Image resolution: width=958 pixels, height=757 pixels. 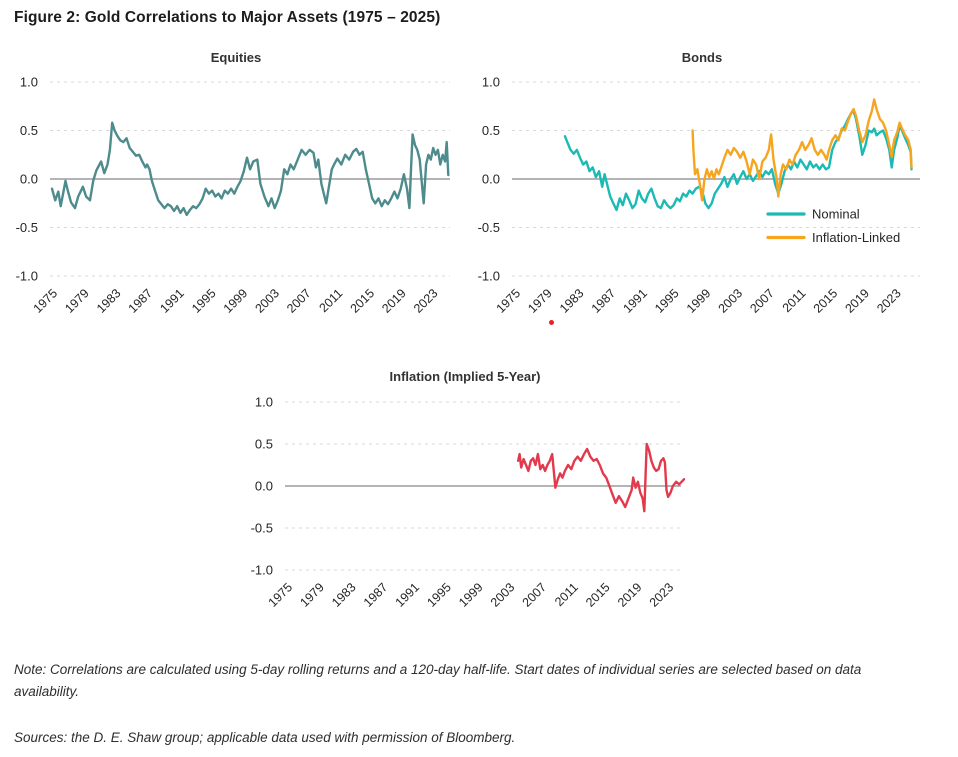 What do you see at coordinates (551, 322) in the screenshot?
I see `stray-red-dot` at bounding box center [551, 322].